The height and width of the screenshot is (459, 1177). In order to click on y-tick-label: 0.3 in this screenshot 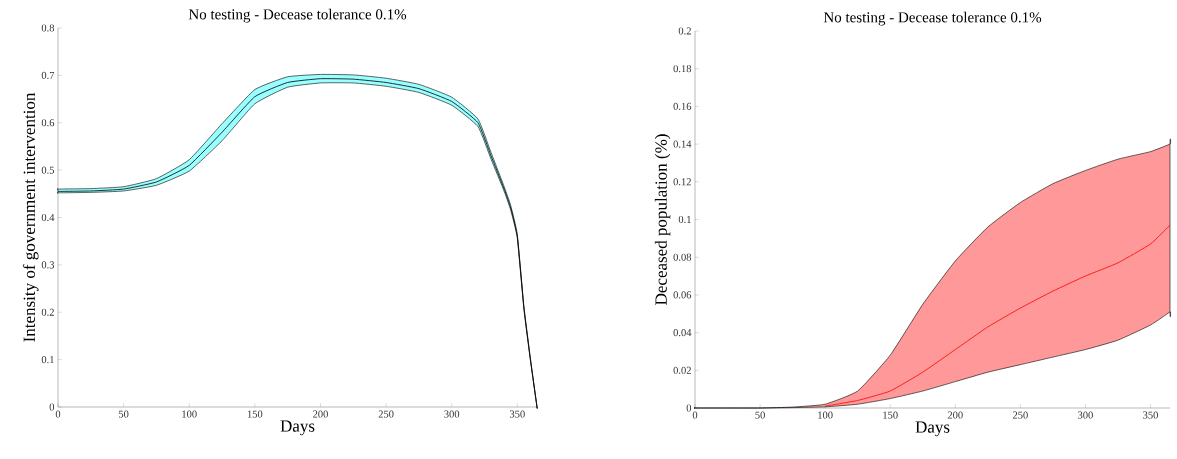, I will do `click(48, 265)`.